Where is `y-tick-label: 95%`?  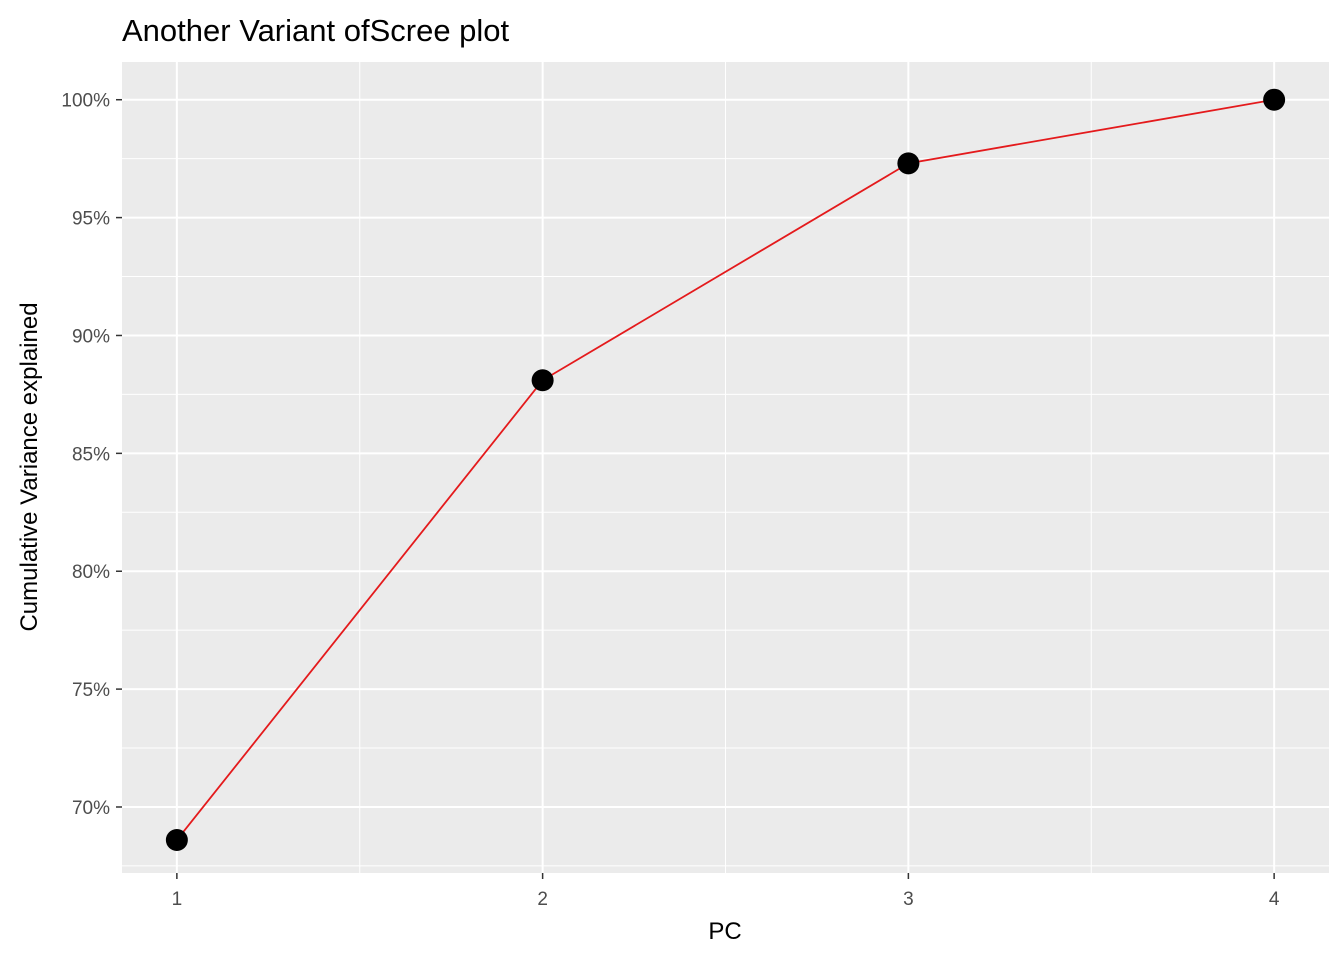
y-tick-label: 95% is located at coordinates (91, 219).